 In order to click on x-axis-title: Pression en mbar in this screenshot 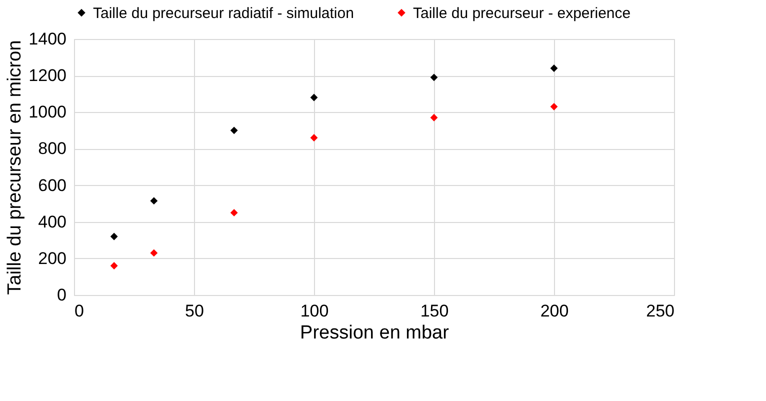, I will do `click(375, 333)`.